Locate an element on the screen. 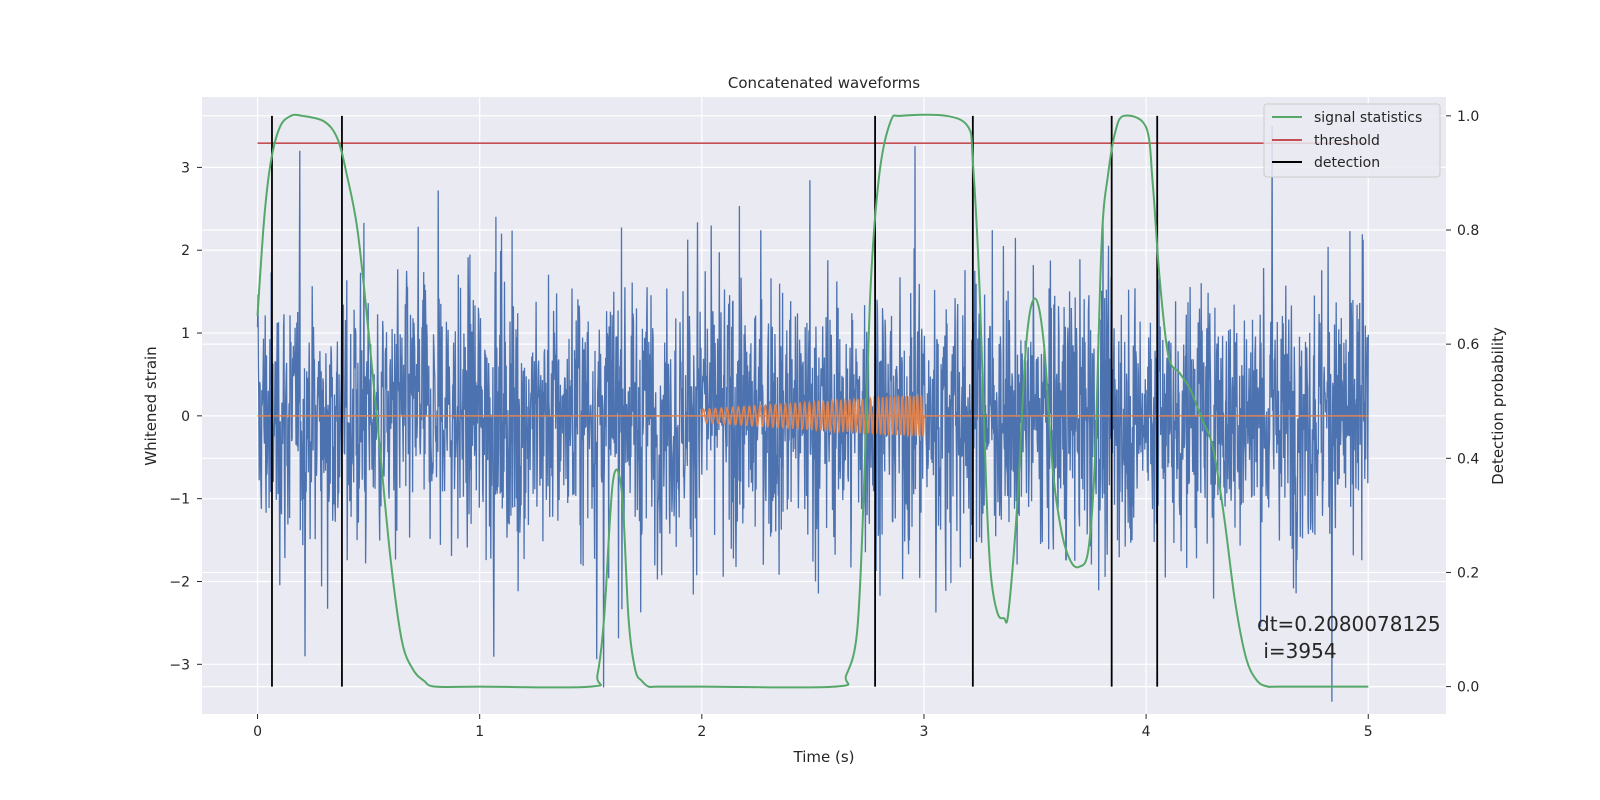 The image size is (1600, 800). annotation-i: i=3954 is located at coordinates (1297, 651).